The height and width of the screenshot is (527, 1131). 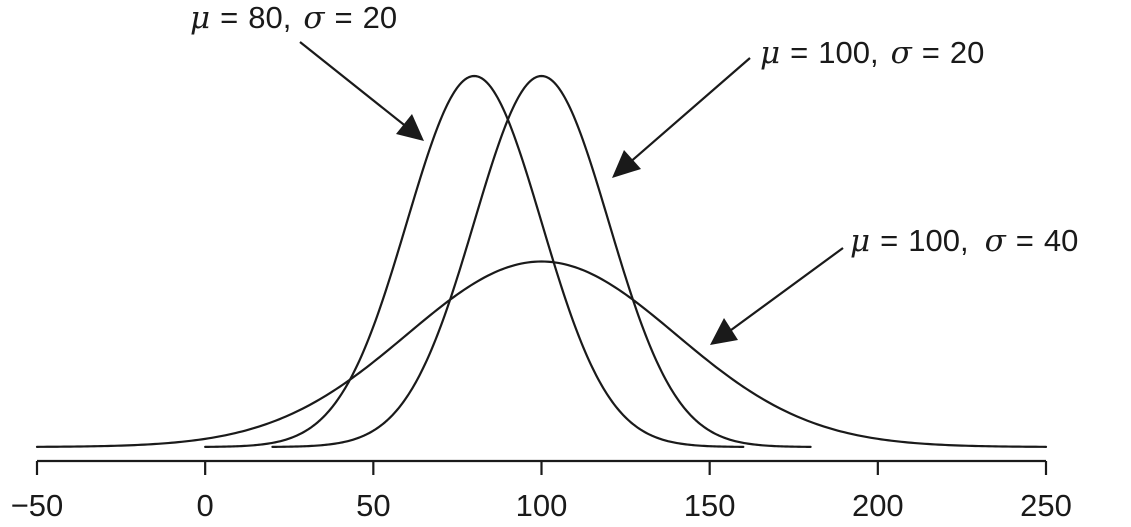 What do you see at coordinates (710, 505) in the screenshot?
I see `x-tick-label: 150` at bounding box center [710, 505].